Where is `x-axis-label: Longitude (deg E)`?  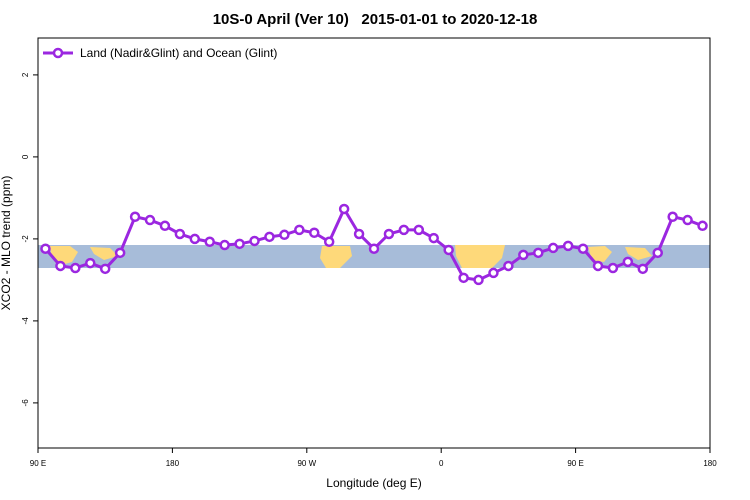
x-axis-label: Longitude (deg E) is located at coordinates (373, 483).